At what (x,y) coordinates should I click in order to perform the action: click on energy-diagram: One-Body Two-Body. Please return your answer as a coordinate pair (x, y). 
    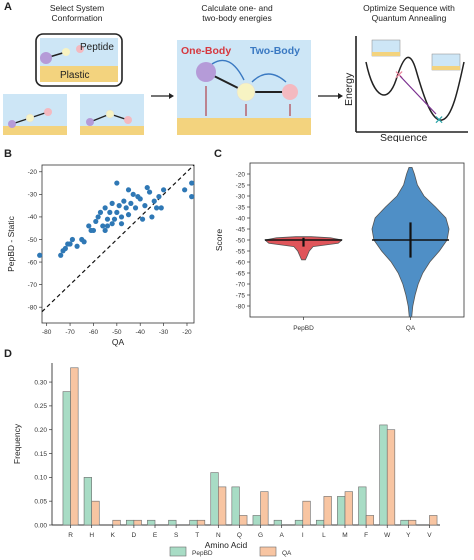
    Looking at the image, I should click on (244, 87).